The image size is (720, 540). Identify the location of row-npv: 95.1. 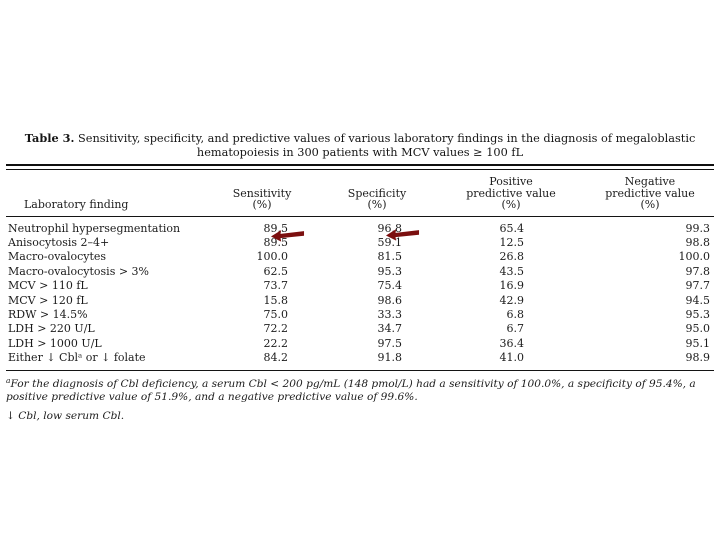
(698, 343).